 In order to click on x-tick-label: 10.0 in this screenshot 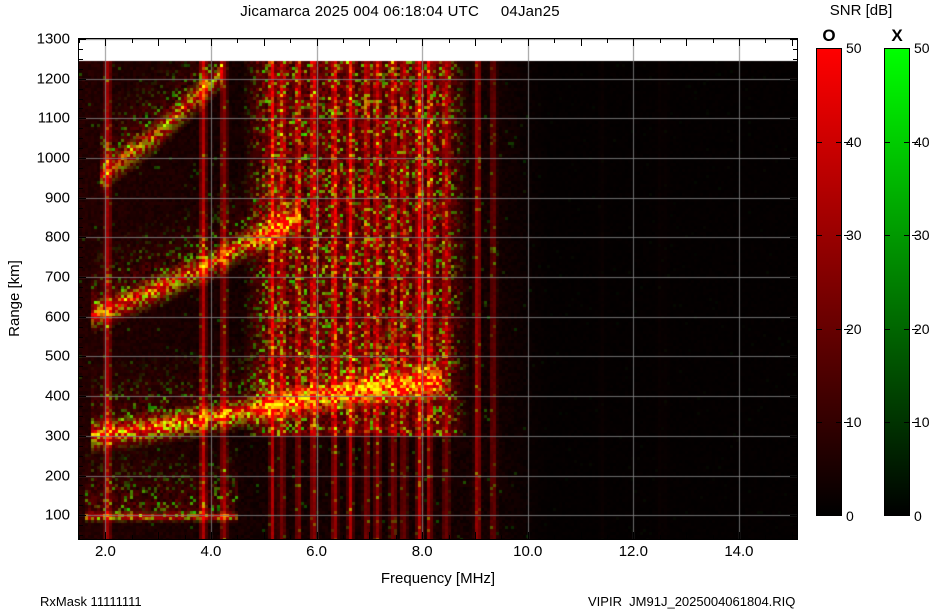, I will do `click(528, 551)`.